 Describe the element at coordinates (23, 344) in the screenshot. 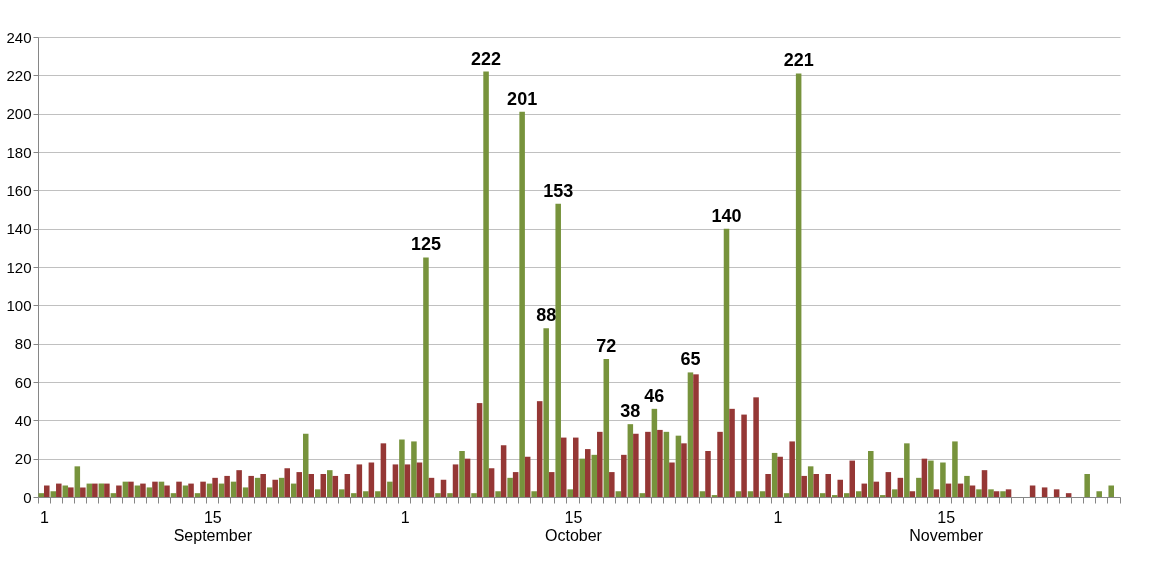

I see `y-tick-label: 80` at that location.